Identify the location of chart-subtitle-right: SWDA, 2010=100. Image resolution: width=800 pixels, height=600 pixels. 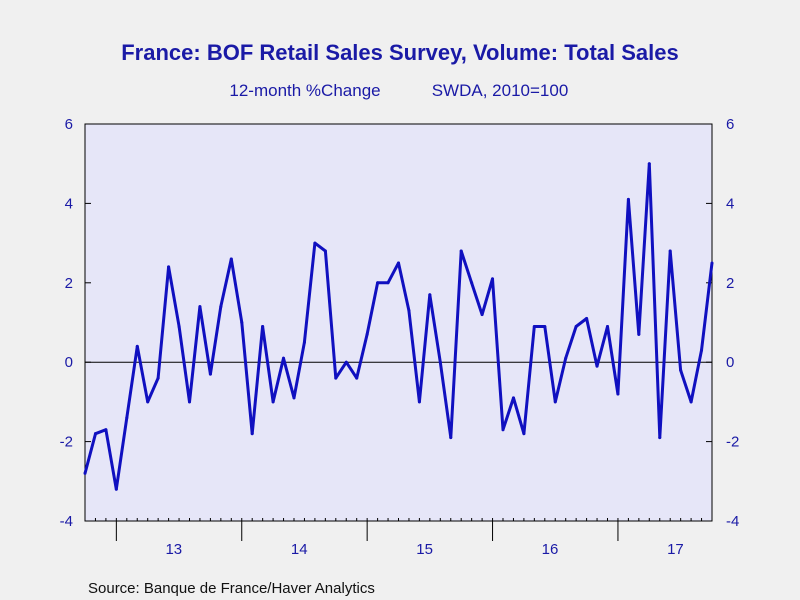
(500, 90).